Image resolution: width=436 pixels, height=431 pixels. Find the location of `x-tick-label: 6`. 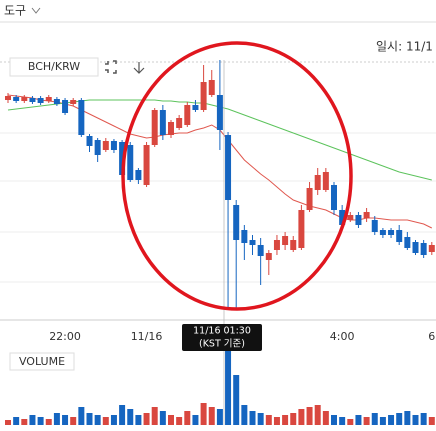

x-tick-label: 6 is located at coordinates (431, 336).